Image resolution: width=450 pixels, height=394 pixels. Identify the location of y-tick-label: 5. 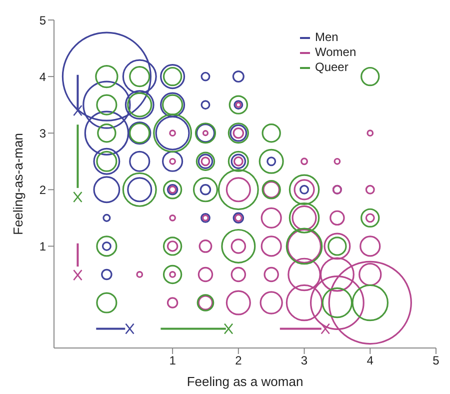
(42, 20).